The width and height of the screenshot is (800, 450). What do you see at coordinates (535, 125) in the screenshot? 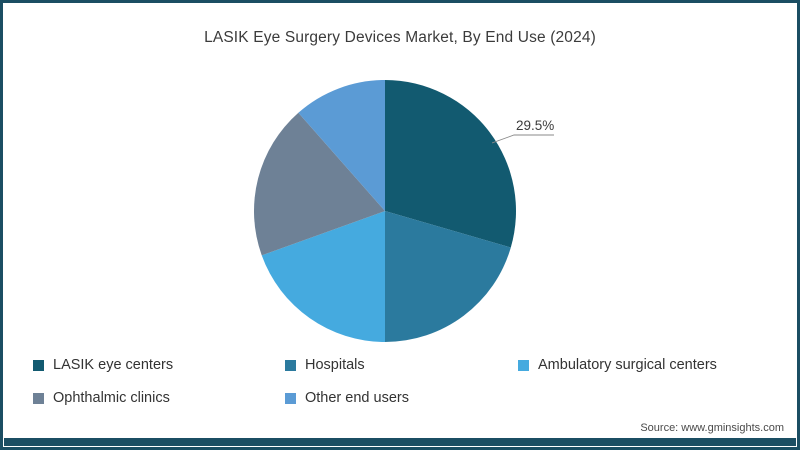
I see `pie-data-label-lasik-eye-centers: 29.5%` at bounding box center [535, 125].